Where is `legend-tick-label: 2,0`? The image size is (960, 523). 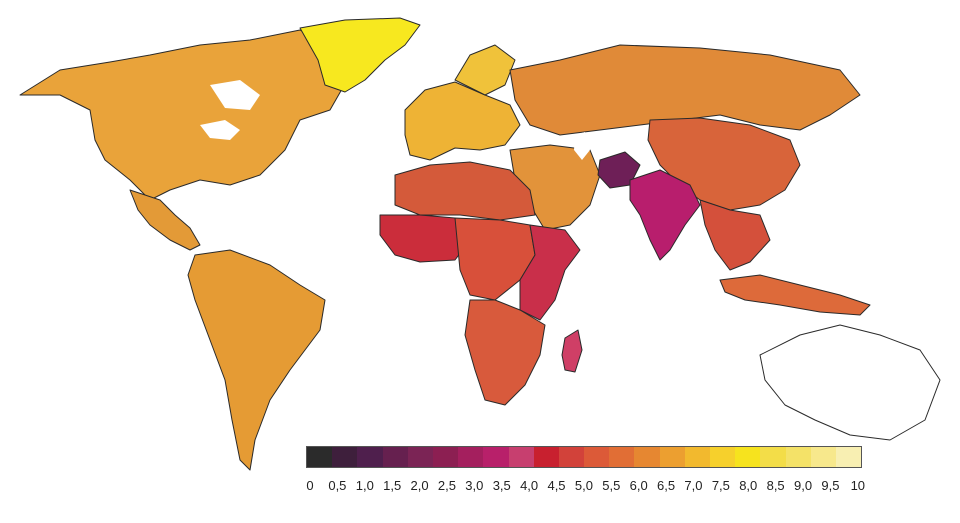
legend-tick-label: 2,0 is located at coordinates (419, 485).